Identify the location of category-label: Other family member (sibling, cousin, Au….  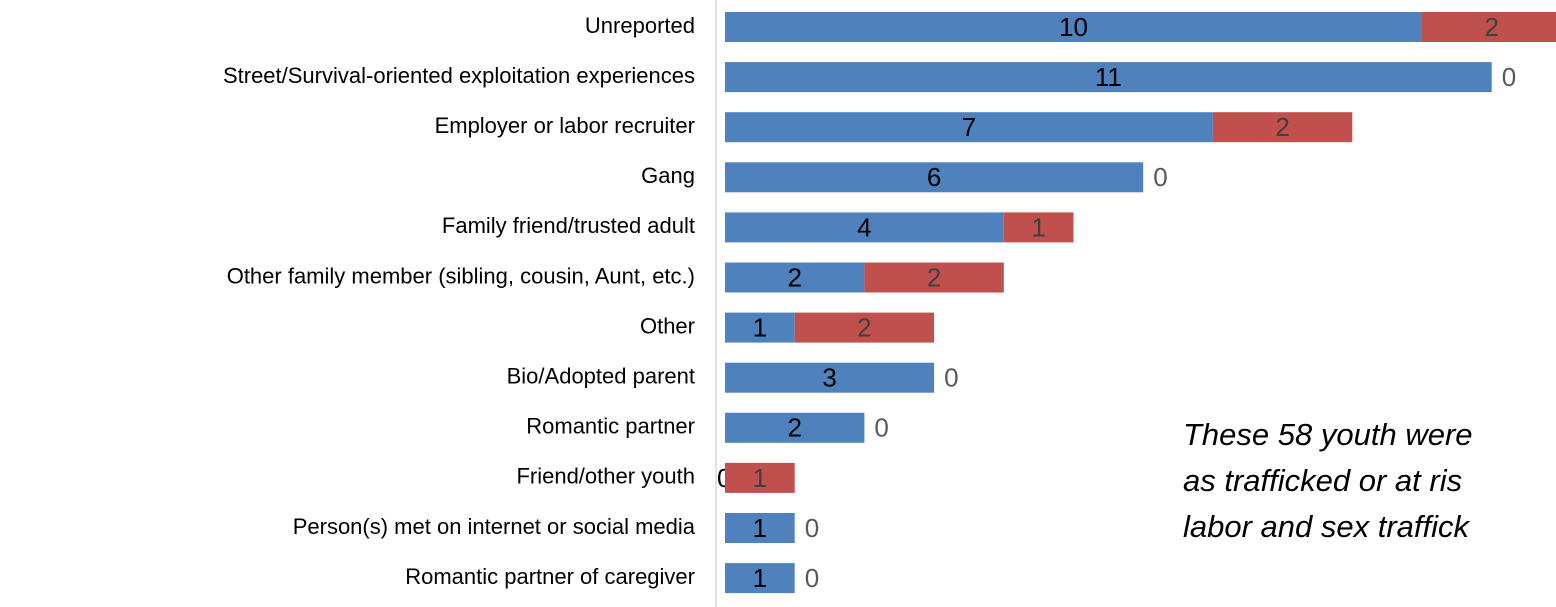
(461, 275).